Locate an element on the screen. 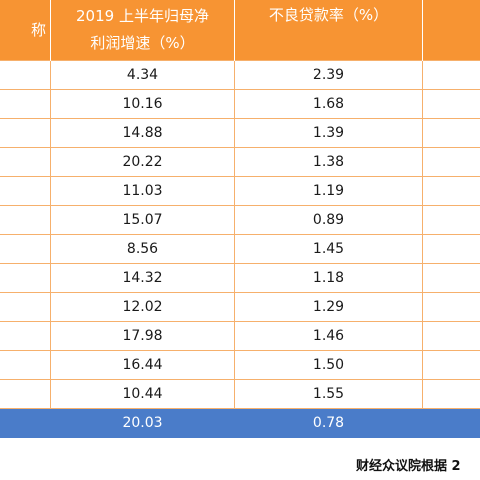  table-row: 20.22 1.38 is located at coordinates (240, 162).